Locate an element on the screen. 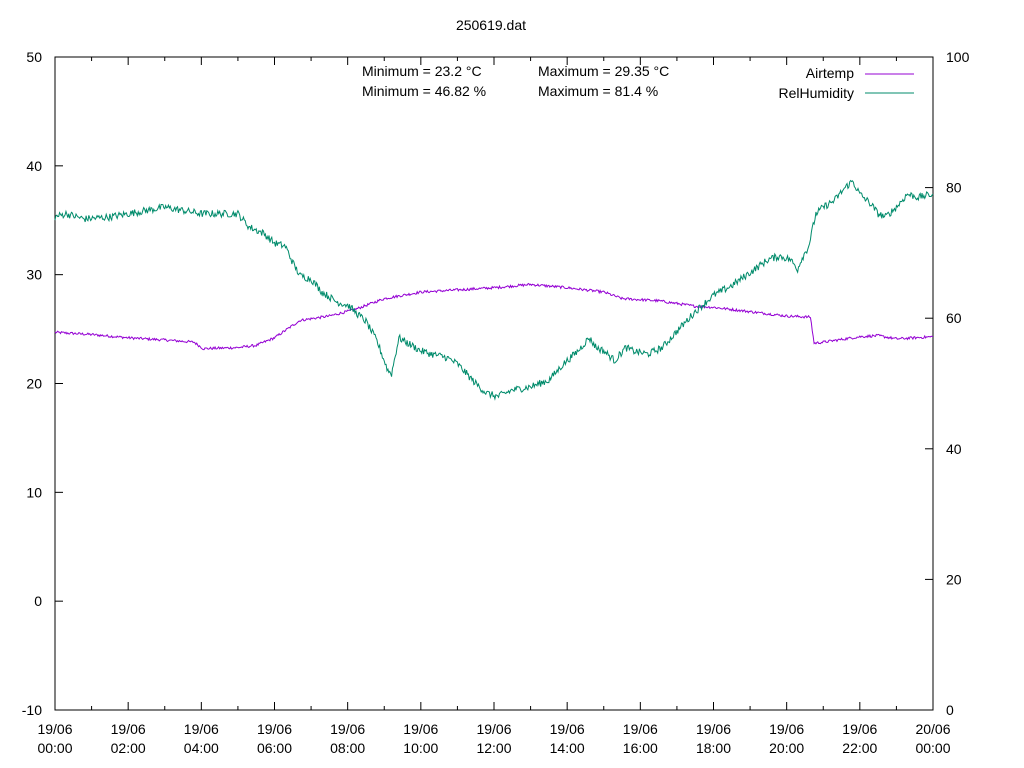 The width and height of the screenshot is (1024, 768). x-tick-time: 12:00 is located at coordinates (493, 748).